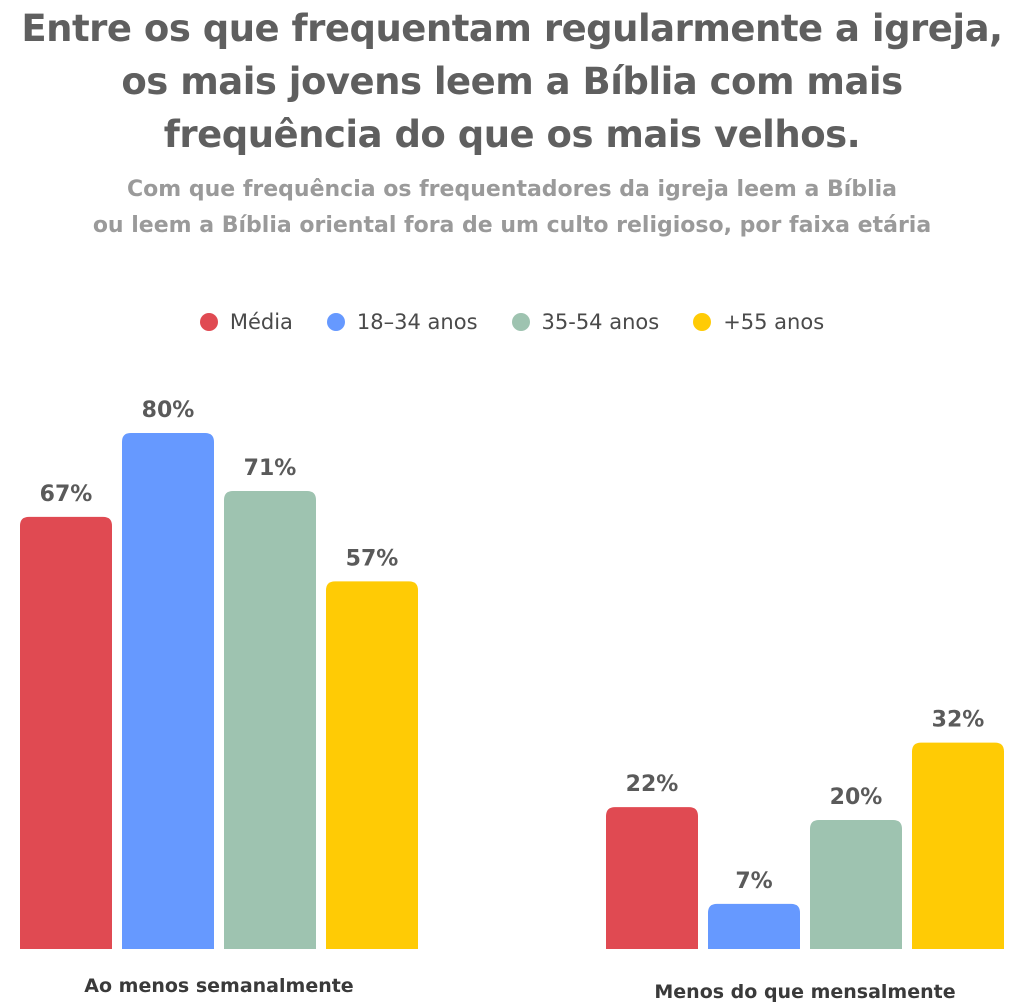 The width and height of the screenshot is (1024, 1004). I want to click on bar-ao-menos-semanalmente-18-34-anos, so click(168, 691).